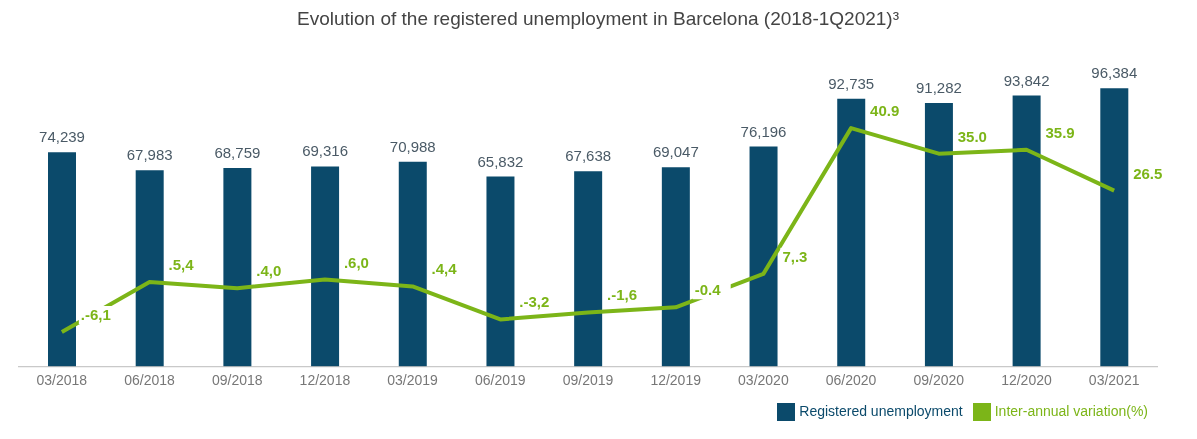 The image size is (1197, 439). Describe the element at coordinates (1148, 173) in the screenshot. I see `data-label: 26.5` at that location.